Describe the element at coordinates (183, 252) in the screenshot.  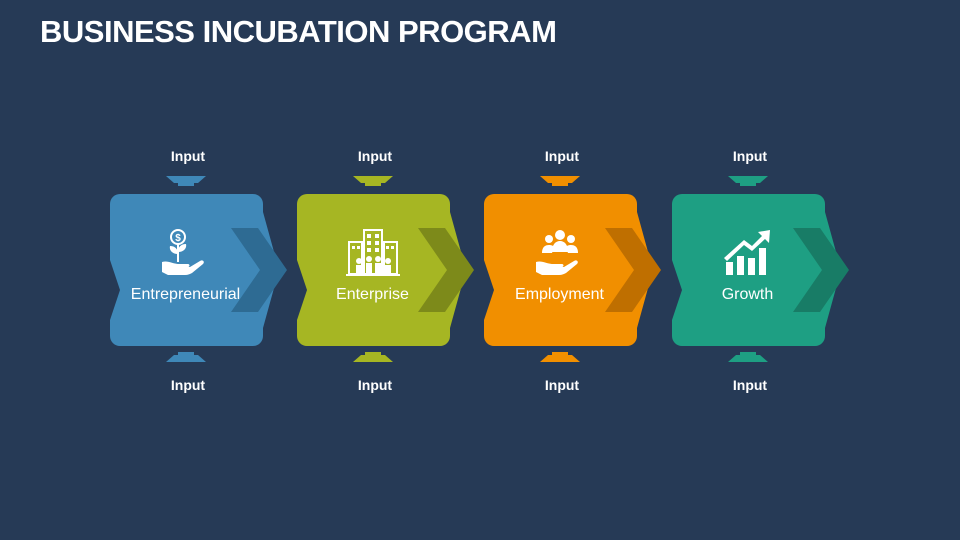
I see `money-plant-hand-icon: $` at that location.